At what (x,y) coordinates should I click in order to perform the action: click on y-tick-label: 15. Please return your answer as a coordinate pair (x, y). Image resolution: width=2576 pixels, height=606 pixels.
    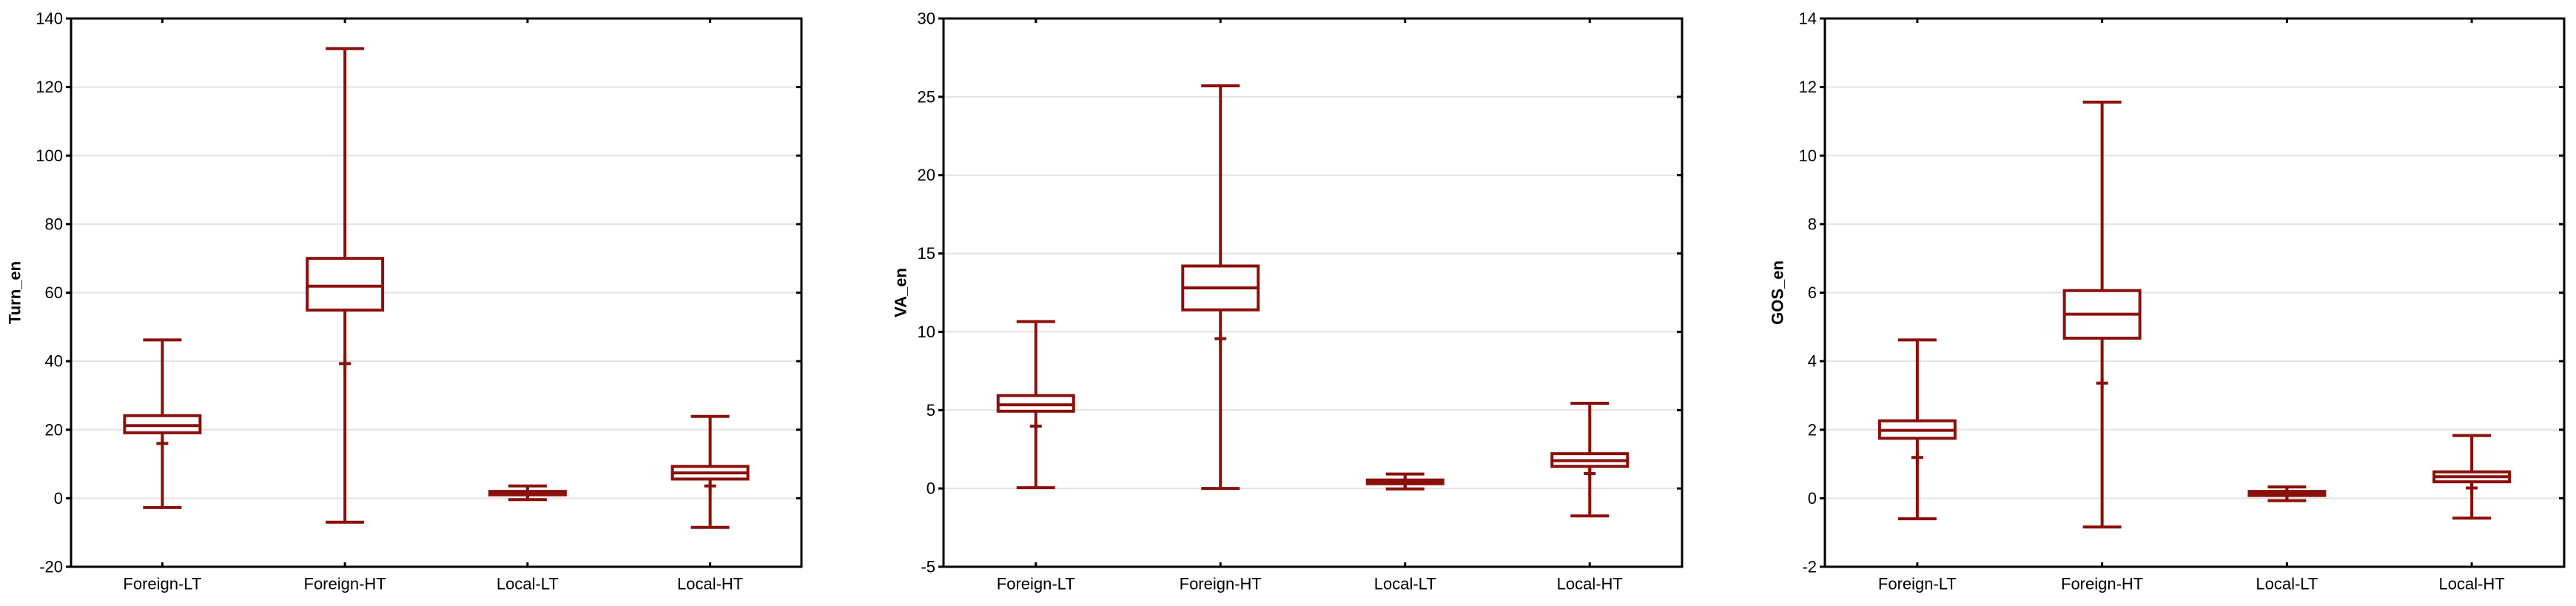
    Looking at the image, I should click on (926, 254).